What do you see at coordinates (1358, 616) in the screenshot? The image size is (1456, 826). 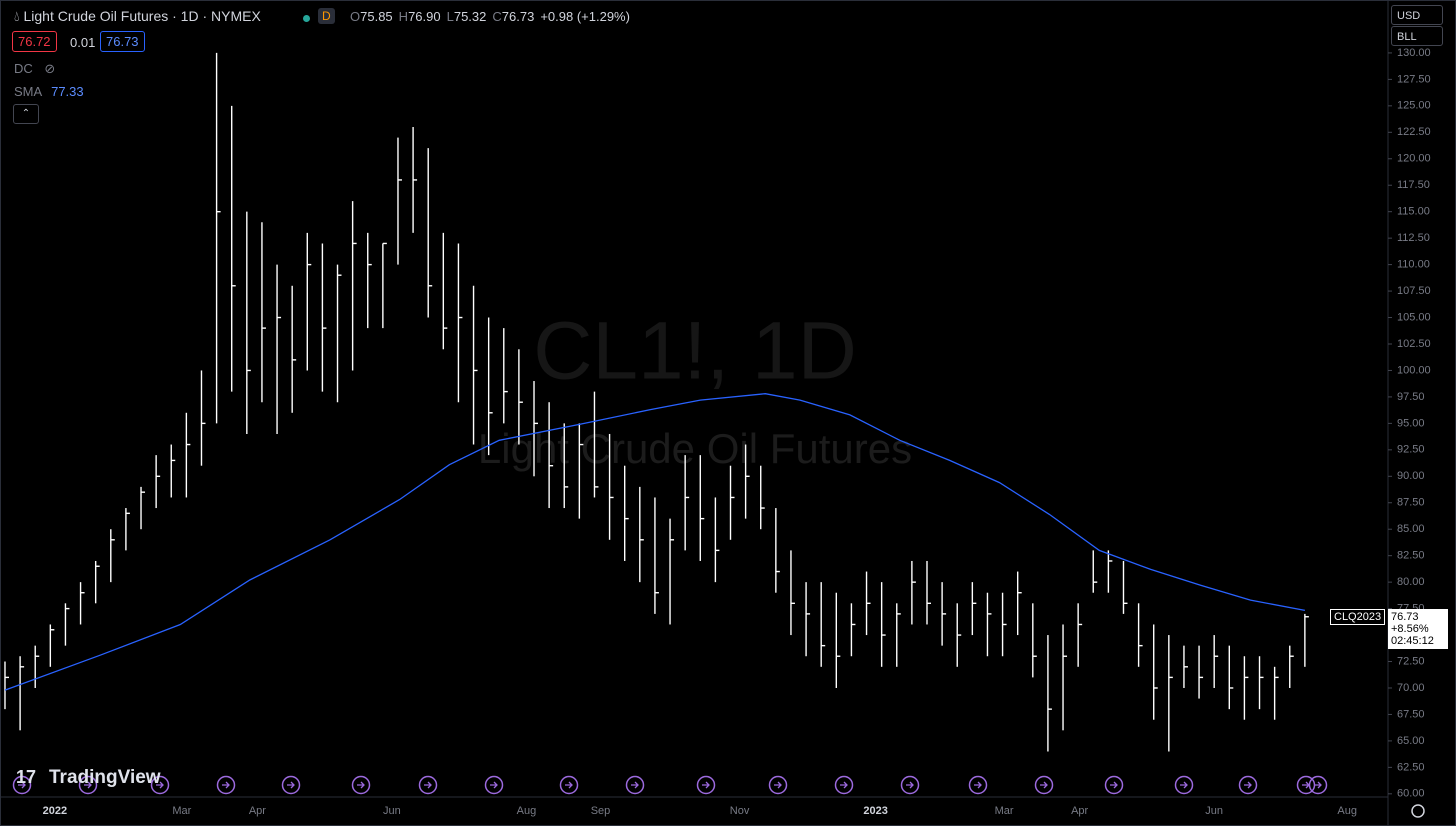 I see `contract: CLQ2023` at bounding box center [1358, 616].